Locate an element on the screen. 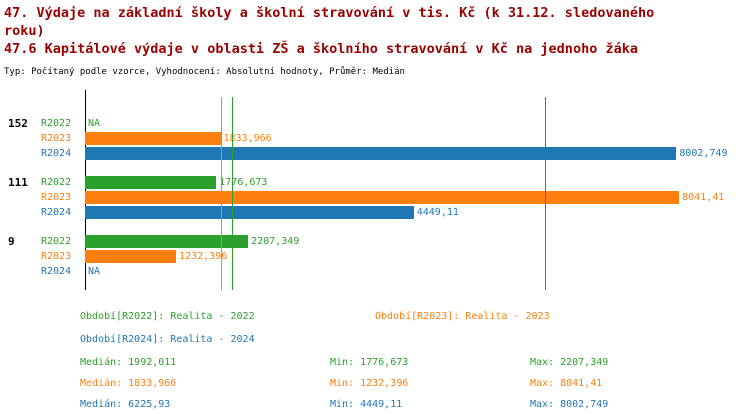 The image size is (750, 414). bar-row: R2024 8002,749 is located at coordinates (375, 153).